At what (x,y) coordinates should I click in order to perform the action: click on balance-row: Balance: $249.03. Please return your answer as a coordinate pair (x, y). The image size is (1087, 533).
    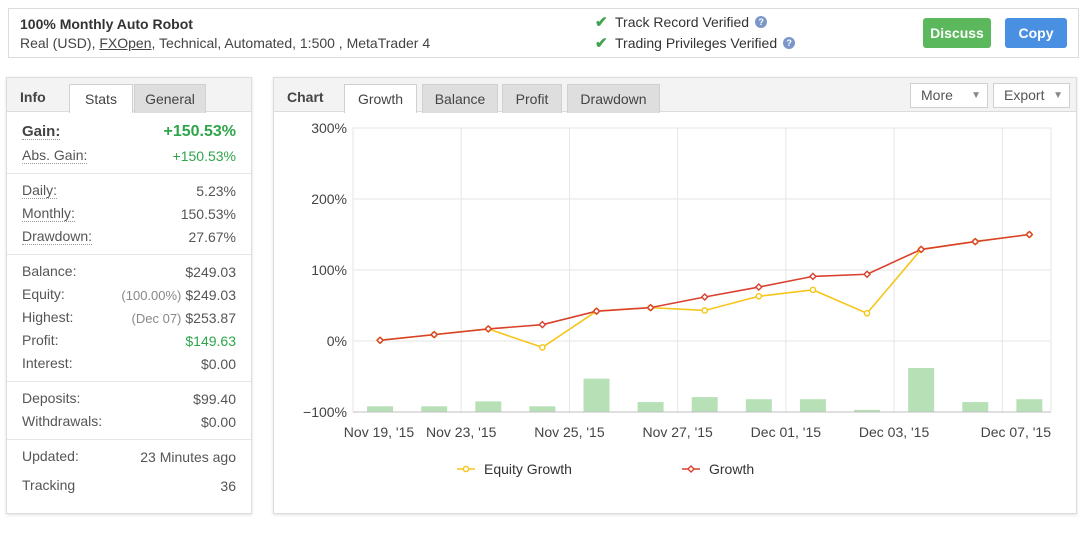
    Looking at the image, I should click on (129, 272).